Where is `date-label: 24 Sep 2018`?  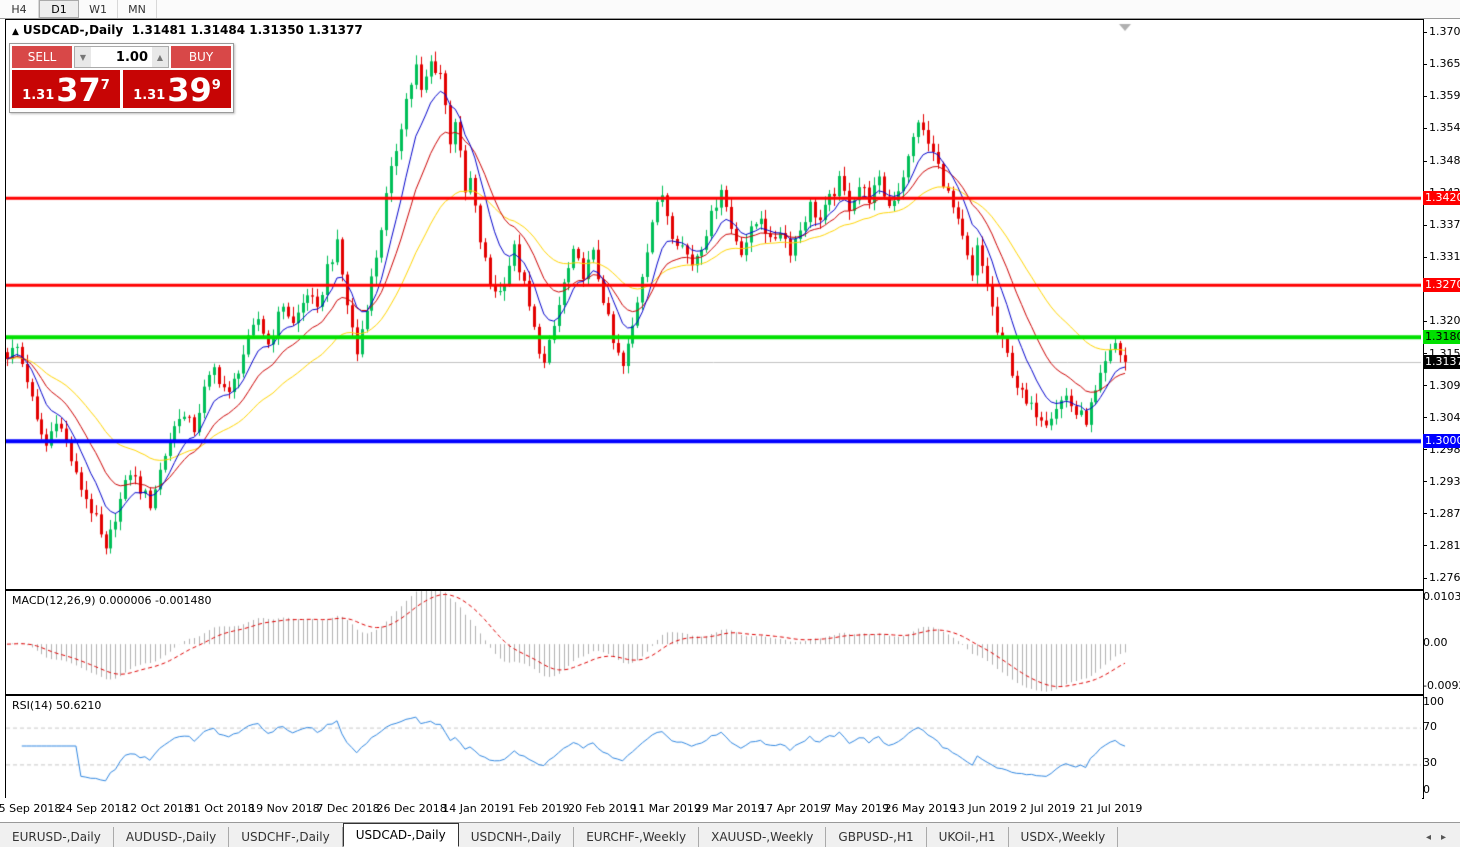
date-label: 24 Sep 2018 is located at coordinates (93, 808).